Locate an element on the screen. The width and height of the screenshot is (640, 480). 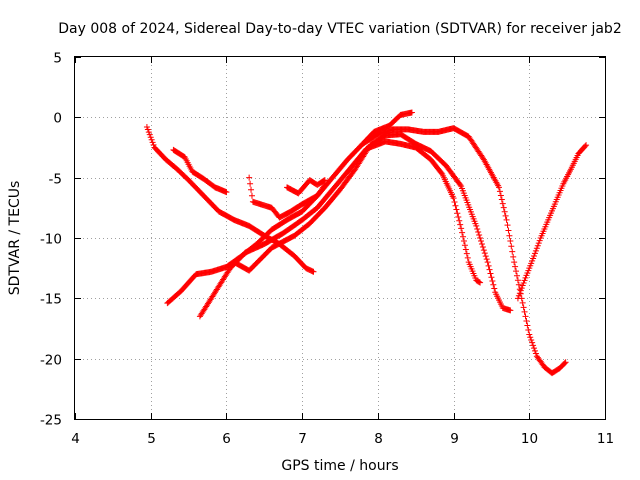
x-tick-label: 9 is located at coordinates (454, 439).